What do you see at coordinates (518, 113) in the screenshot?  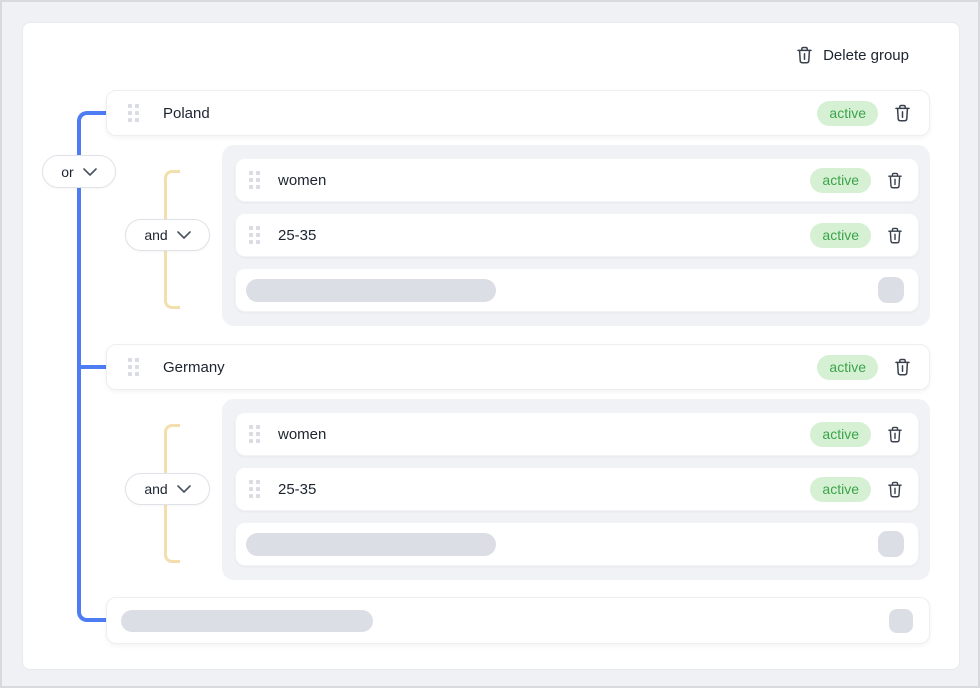 I see `group-card-poland: Poland active` at bounding box center [518, 113].